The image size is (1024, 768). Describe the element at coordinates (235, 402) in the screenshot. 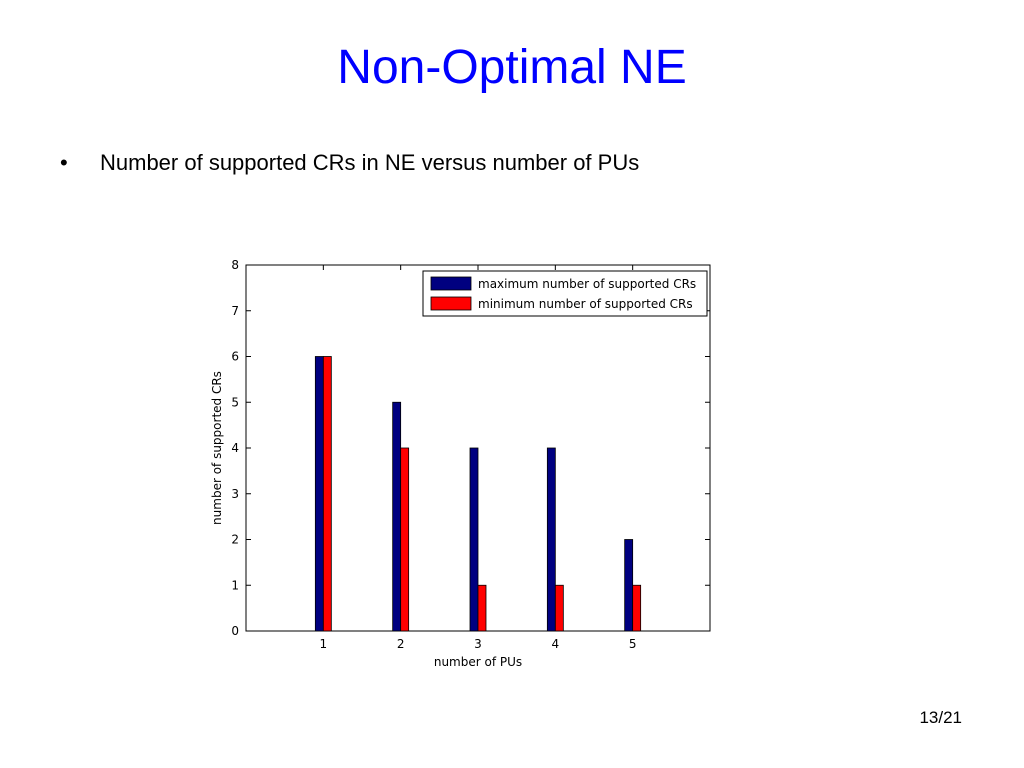

I see `y-tick-label: 5` at that location.